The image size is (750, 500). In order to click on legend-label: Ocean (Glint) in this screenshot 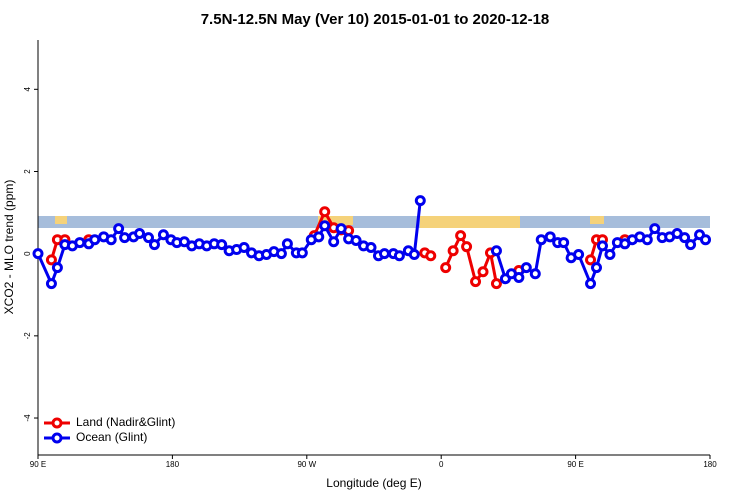, I will do `click(111, 437)`.